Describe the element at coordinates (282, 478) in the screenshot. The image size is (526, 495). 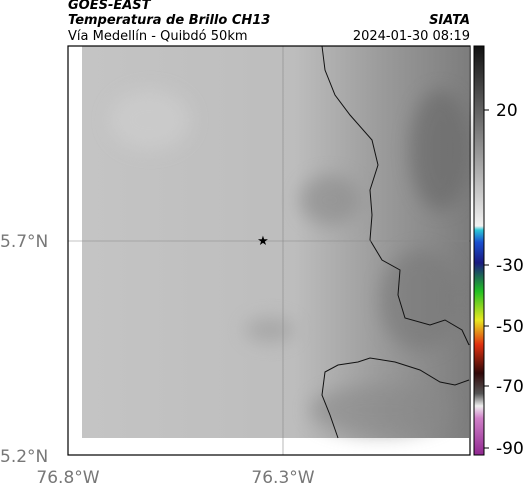
I see `lon-label: 76.3°W` at that location.